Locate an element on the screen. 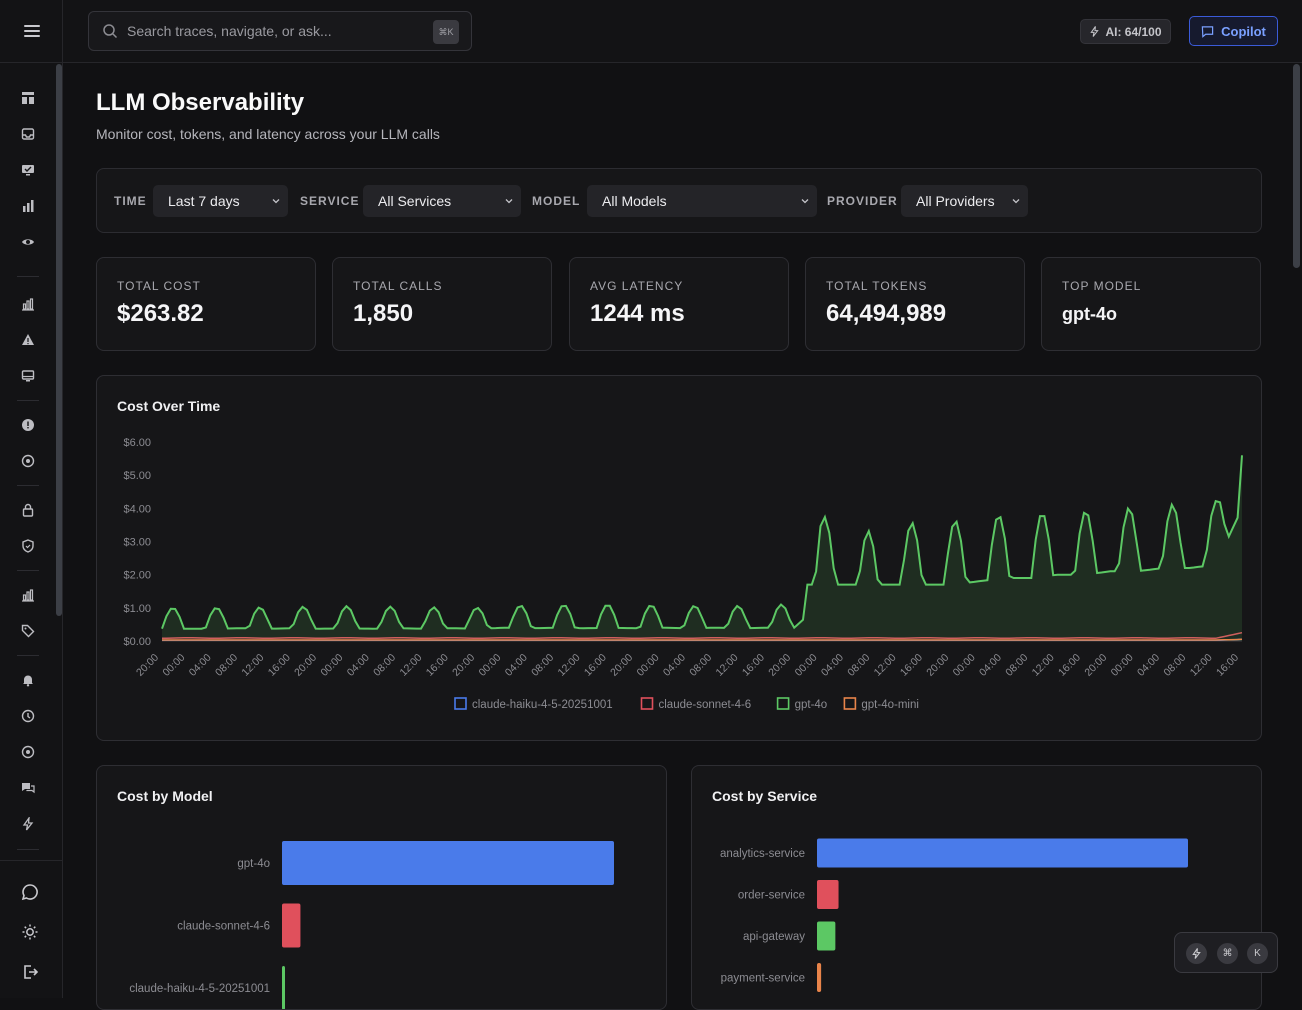 The image size is (1302, 1010). tag-icon is located at coordinates (28, 631).